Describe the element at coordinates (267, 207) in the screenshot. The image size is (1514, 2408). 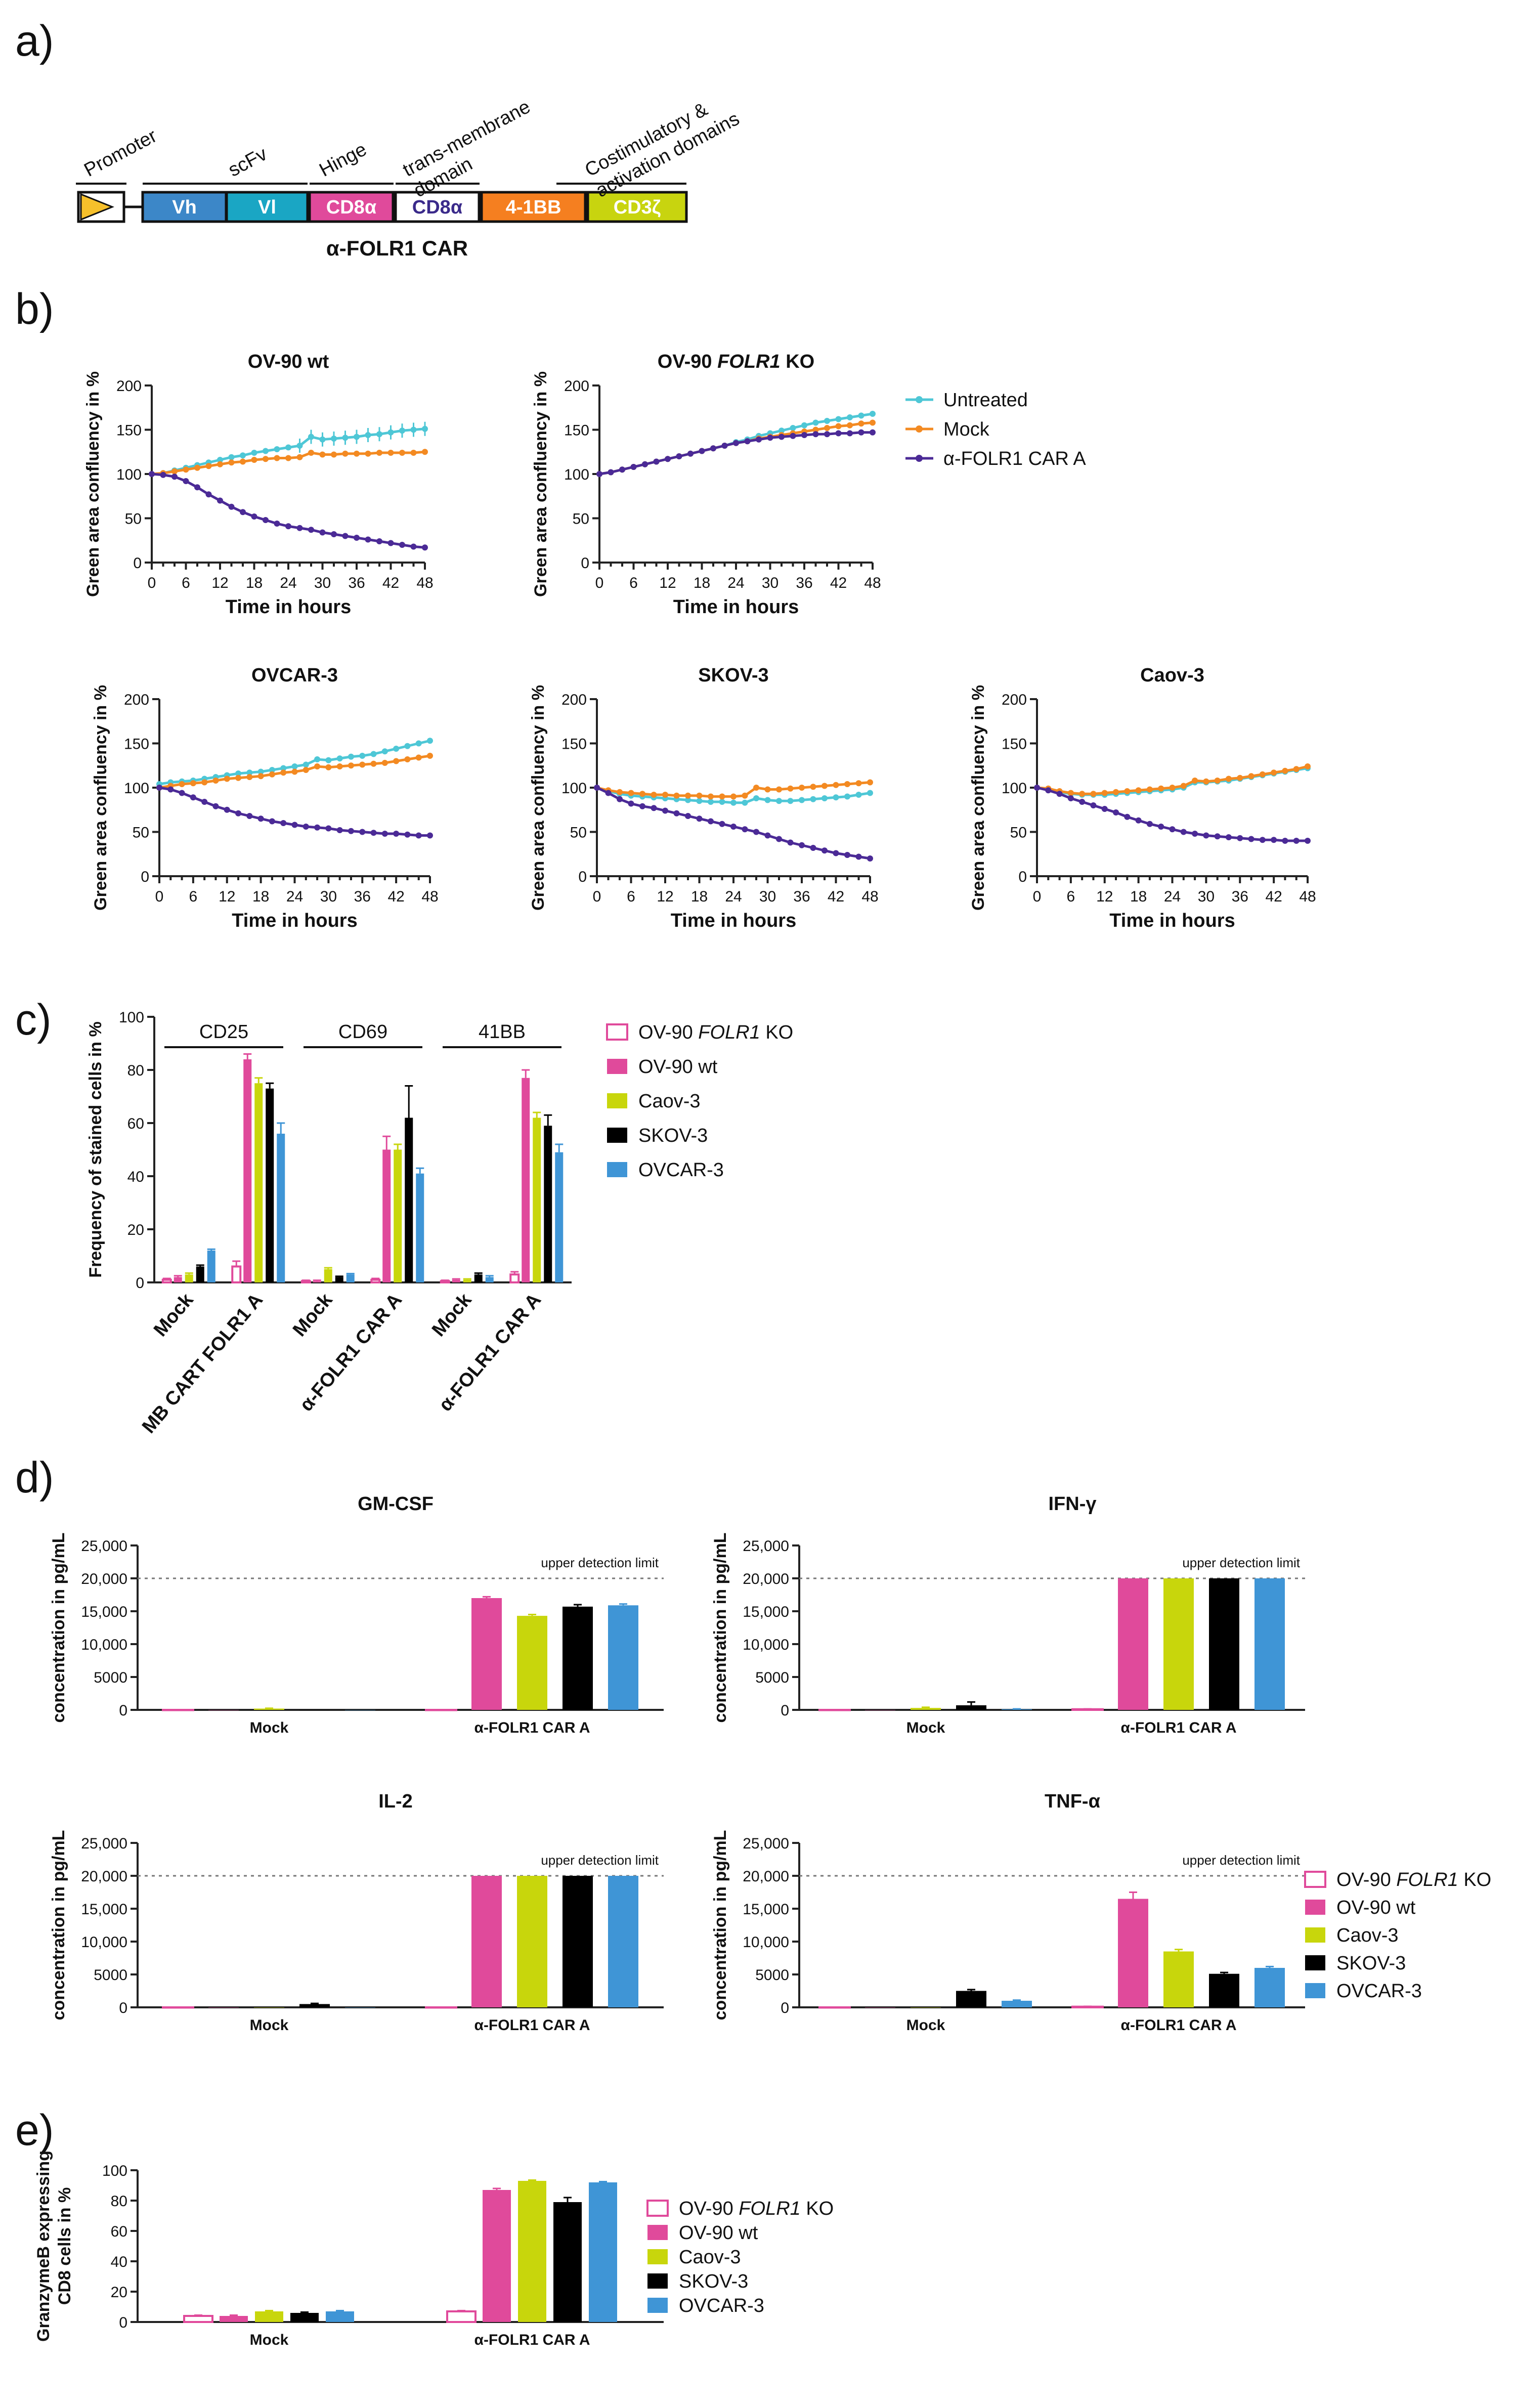
I see `block-vl` at that location.